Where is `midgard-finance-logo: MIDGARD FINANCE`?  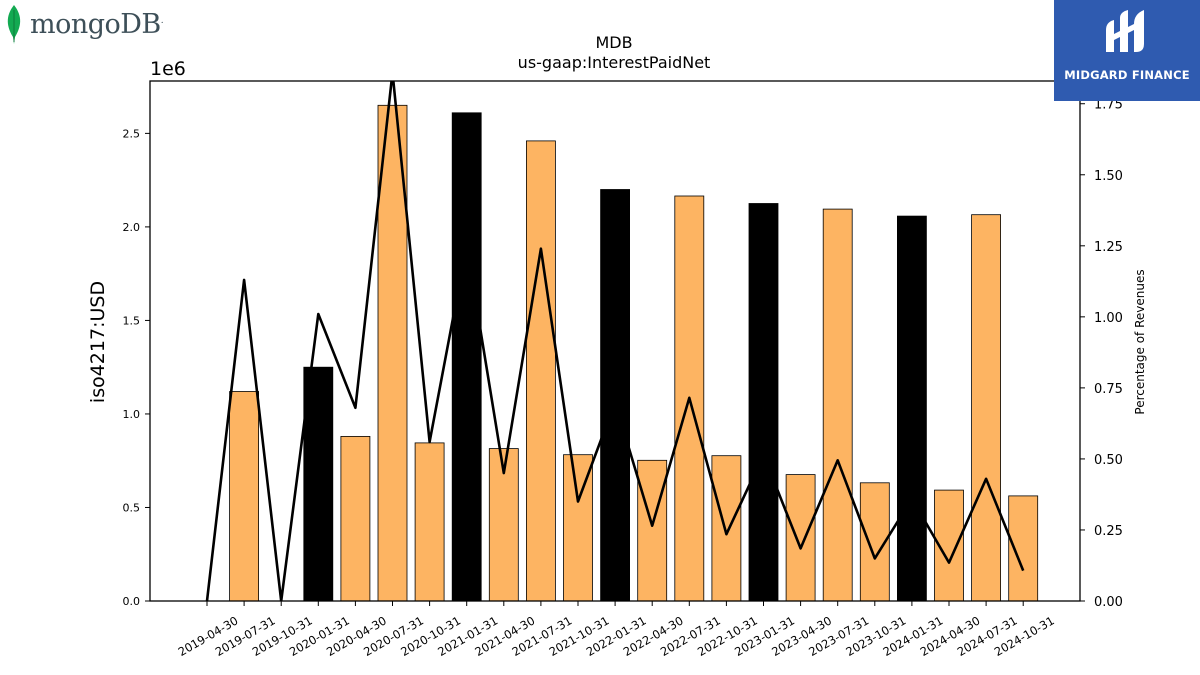 midgard-finance-logo: MIDGARD FINANCE is located at coordinates (1127, 50).